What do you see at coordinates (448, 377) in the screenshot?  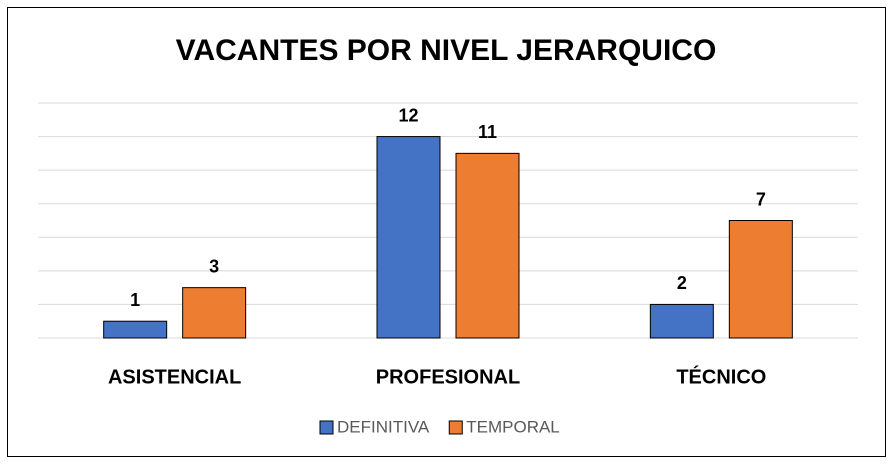 I see `x-tick-label: PROFESIONAL` at bounding box center [448, 377].